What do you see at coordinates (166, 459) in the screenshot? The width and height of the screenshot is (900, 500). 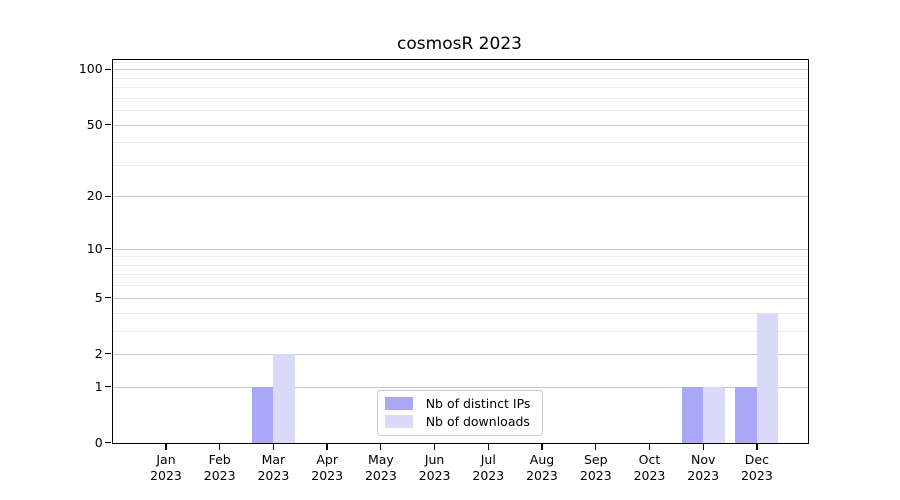 I see `x-tick-month: Jan` at bounding box center [166, 459].